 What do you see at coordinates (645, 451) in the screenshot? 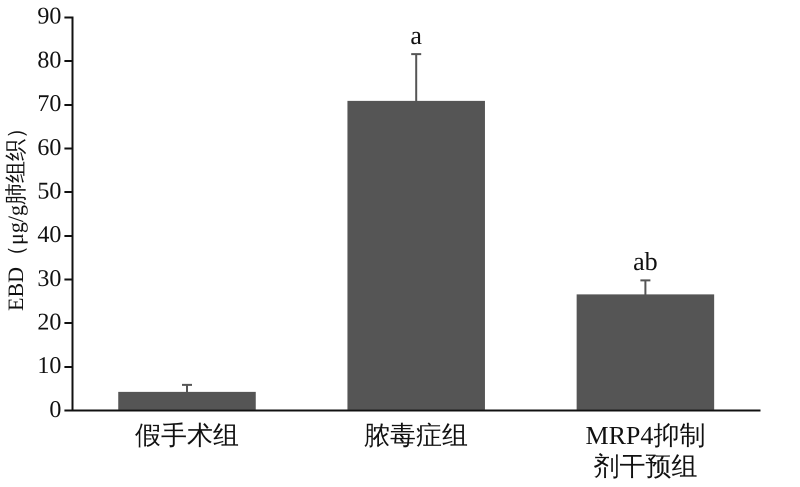
I see `x-tick-label: MRP4抑制剂干预组` at bounding box center [645, 451].